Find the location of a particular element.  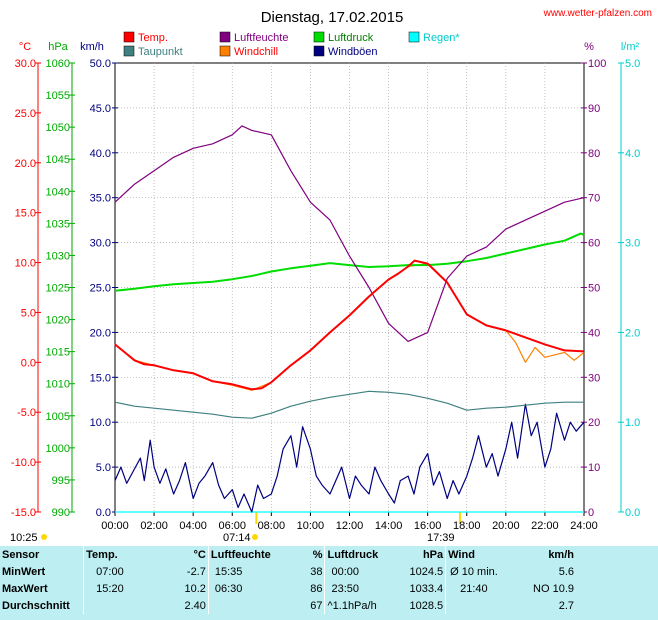

tick-label-pressure: 1060 is located at coordinates (58, 64).